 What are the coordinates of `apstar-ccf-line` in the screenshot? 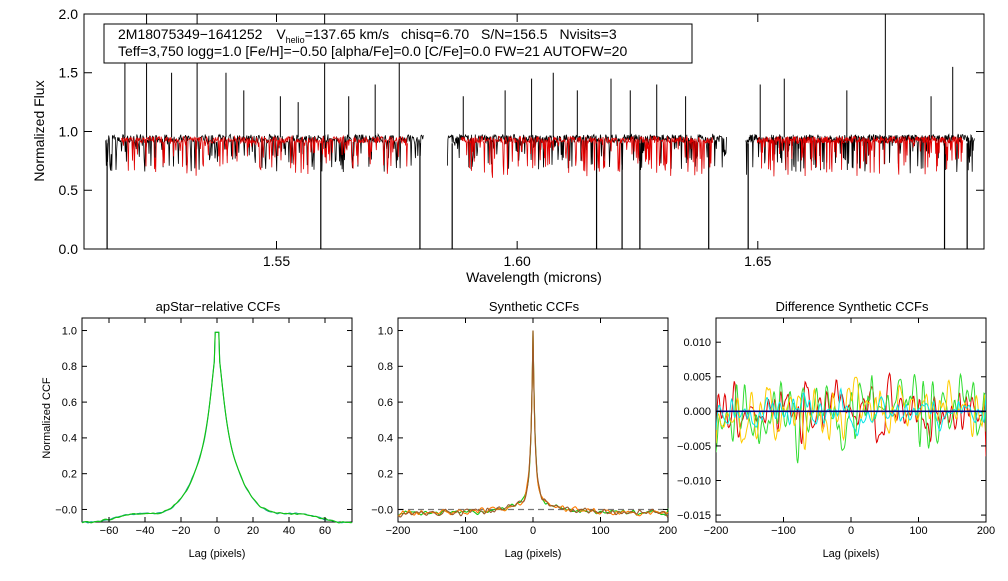 It's located at (217, 427).